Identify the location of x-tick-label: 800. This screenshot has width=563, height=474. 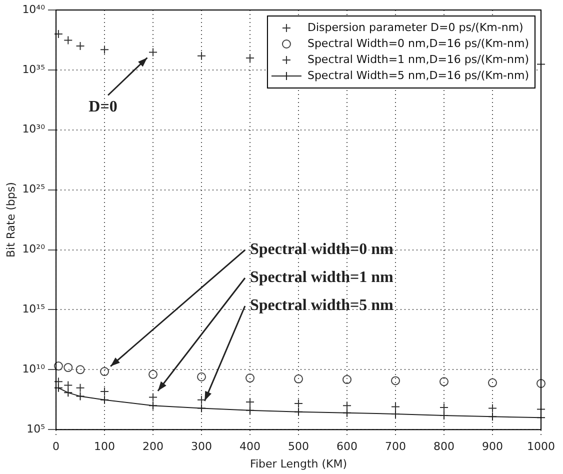
(444, 447).